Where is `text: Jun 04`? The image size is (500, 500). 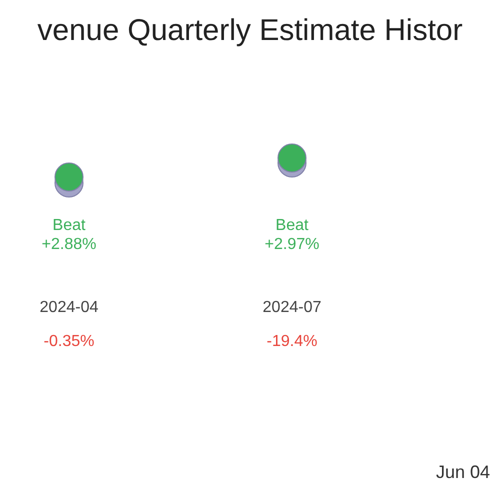
text: Jun 04 is located at coordinates (463, 472).